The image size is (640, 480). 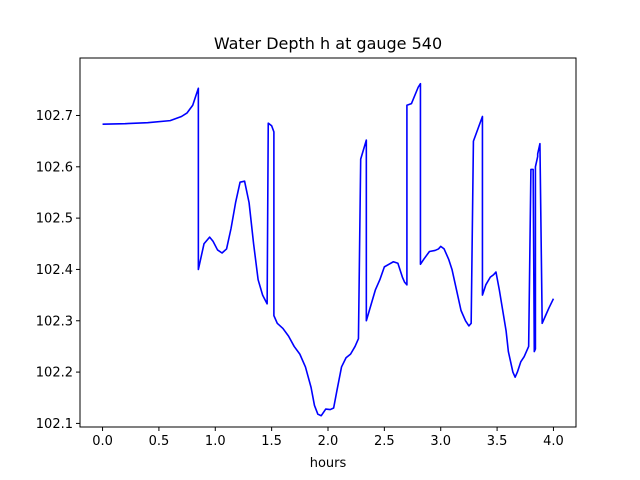 I want to click on chart-title: Water Depth h at gauge 540, so click(x=328, y=43).